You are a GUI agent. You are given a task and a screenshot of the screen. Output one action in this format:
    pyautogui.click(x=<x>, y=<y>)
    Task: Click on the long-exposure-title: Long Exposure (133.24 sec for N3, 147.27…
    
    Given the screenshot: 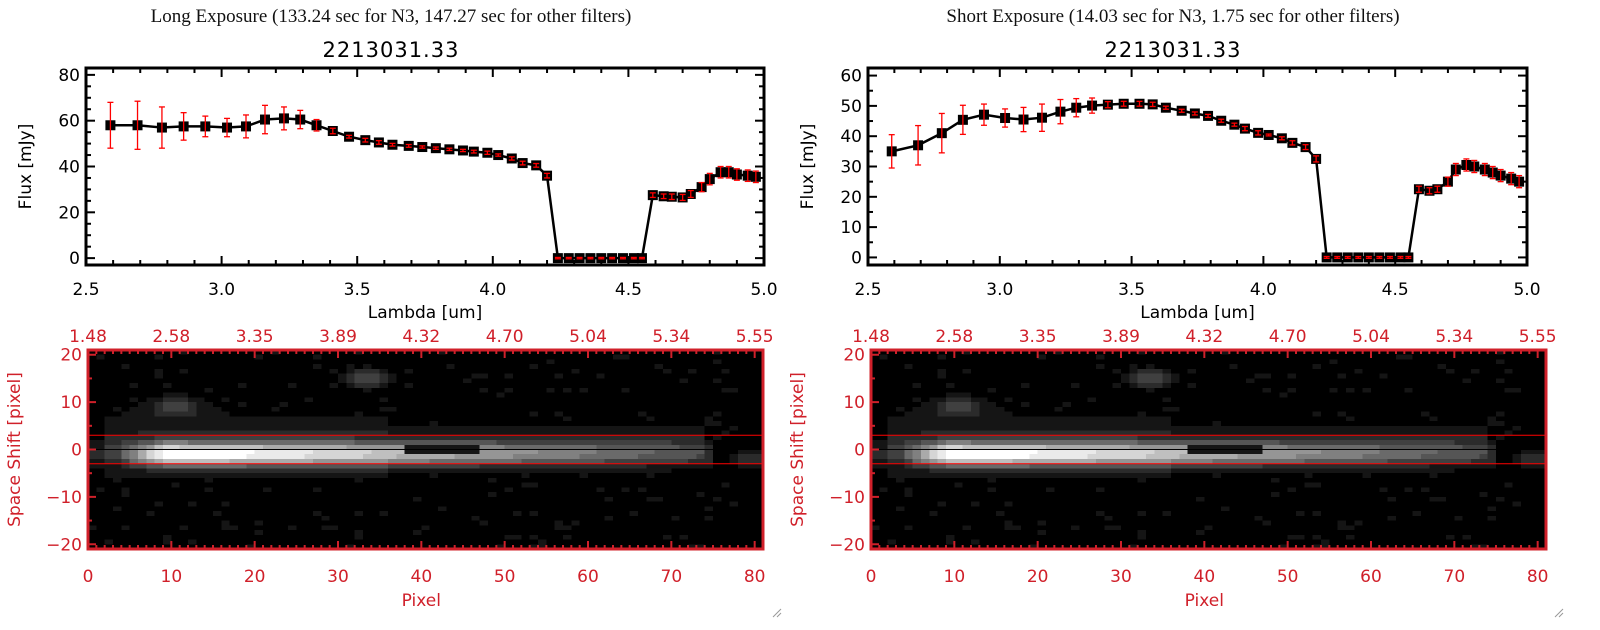 What is the action you would take?
    pyautogui.click(x=391, y=16)
    